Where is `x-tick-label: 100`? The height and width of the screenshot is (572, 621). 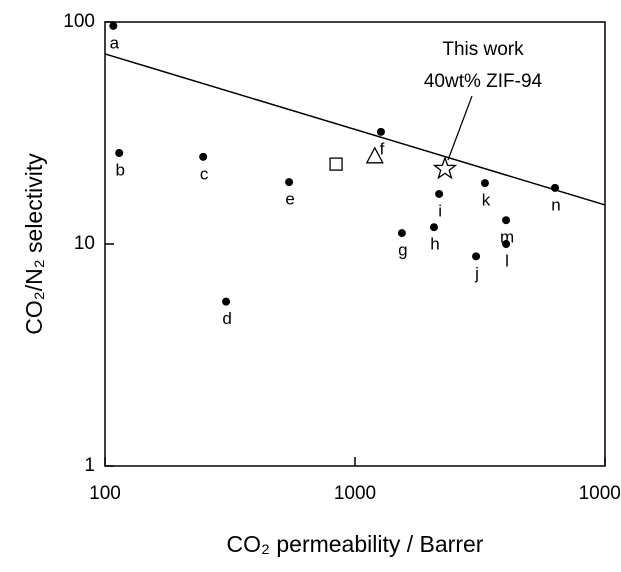
x-tick-label: 100 is located at coordinates (105, 493).